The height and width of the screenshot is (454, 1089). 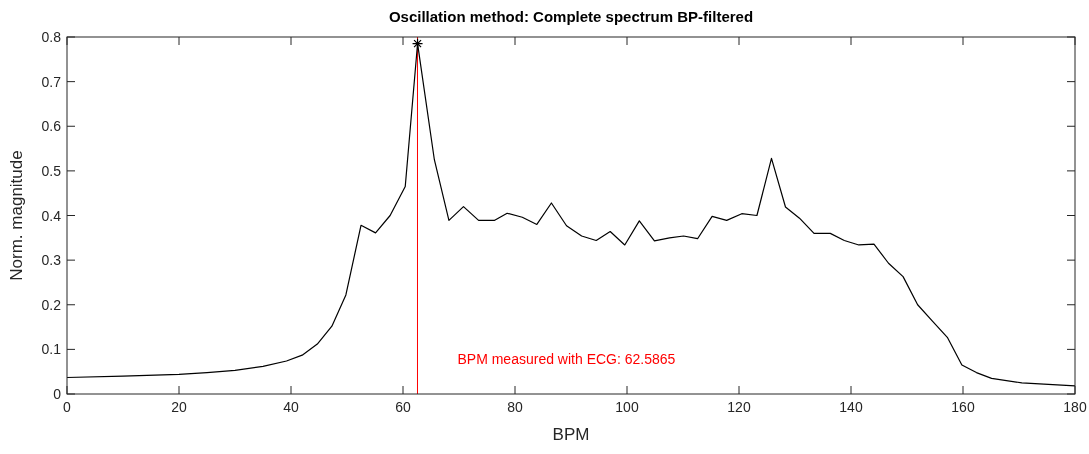 I want to click on y-tick-label: 0.2, so click(x=51, y=304).